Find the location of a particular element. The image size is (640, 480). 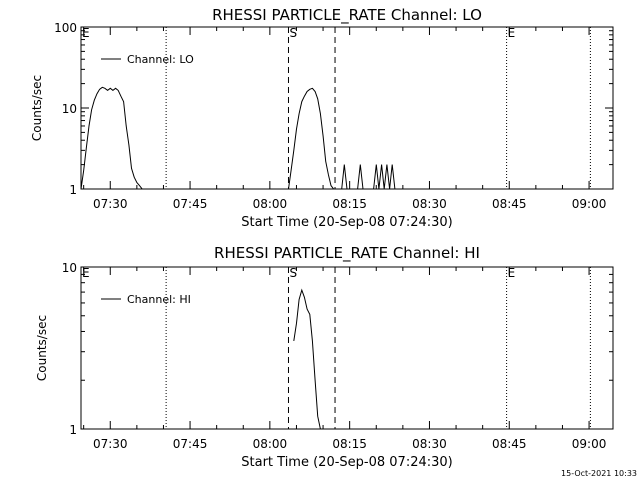

plot-timestamp: 15-Oct-2021 10:33 is located at coordinates (599, 473).